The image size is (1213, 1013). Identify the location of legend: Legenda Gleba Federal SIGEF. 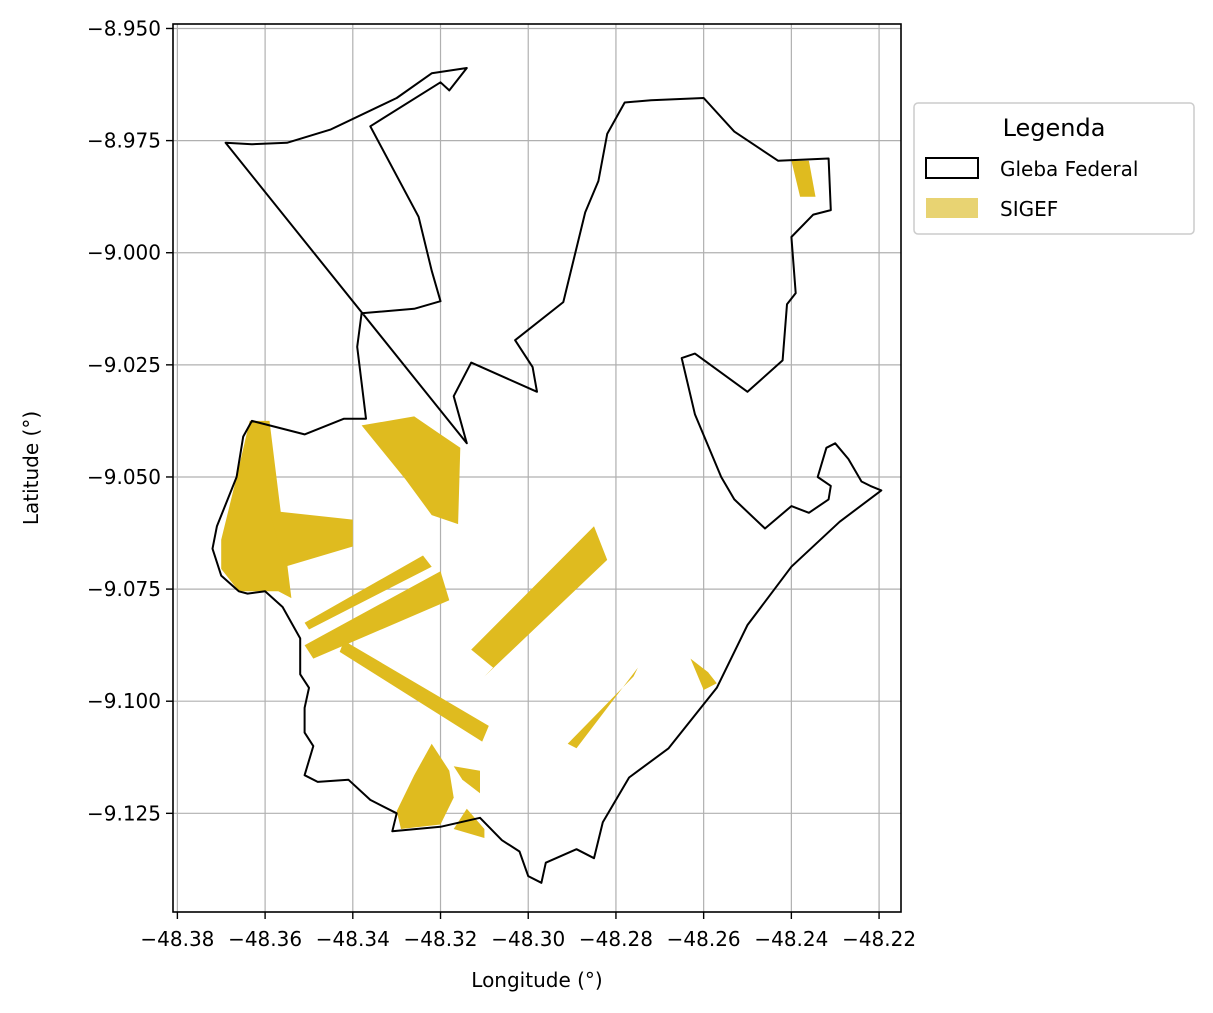
(1054, 168).